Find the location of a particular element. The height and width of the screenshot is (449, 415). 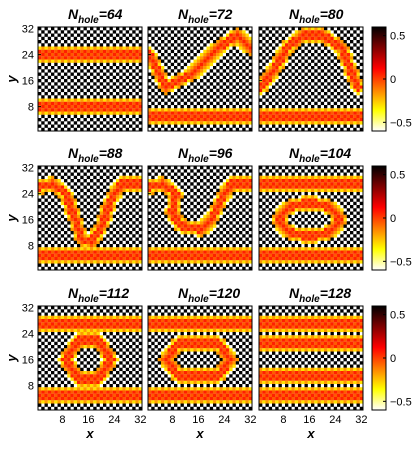

panel-title: Nhole=112 is located at coordinates (98, 295).